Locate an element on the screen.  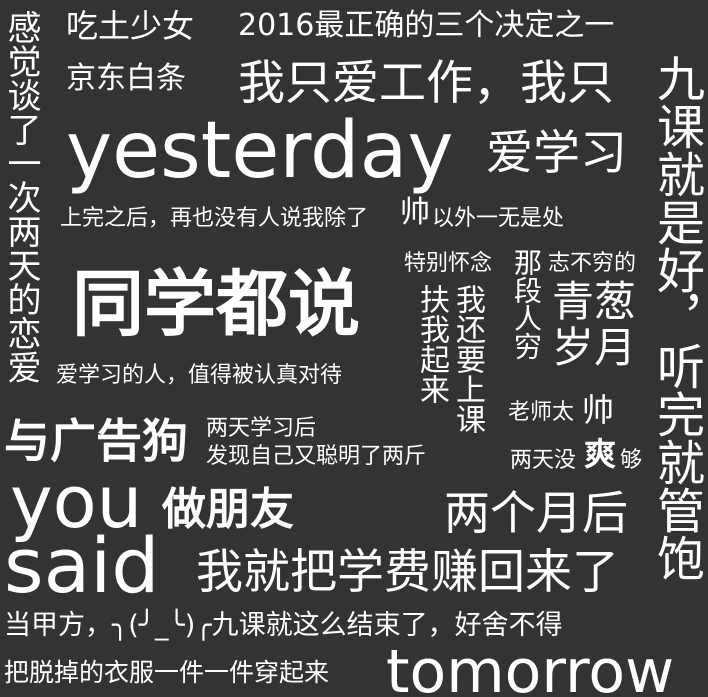
word-study-lovers-deserve: 爱学习的人，值得被认真对待 is located at coordinates (199, 375).